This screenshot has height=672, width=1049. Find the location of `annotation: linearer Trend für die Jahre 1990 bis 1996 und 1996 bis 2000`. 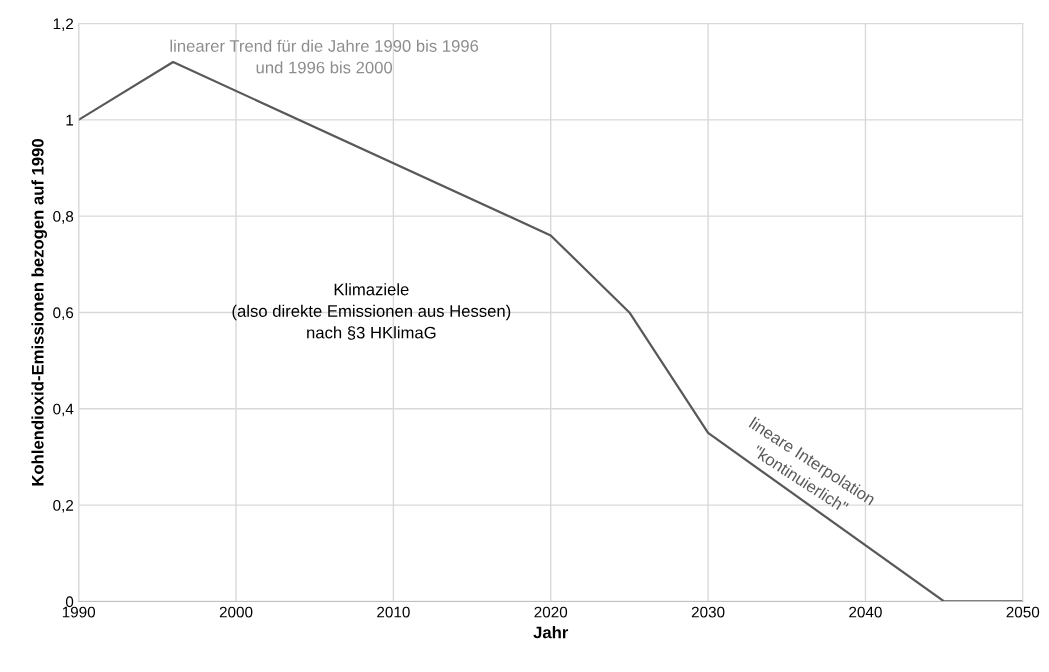

annotation: linearer Trend für die Jahre 1990 bis 1996 und 1996 bis 2000 is located at coordinates (324, 56).